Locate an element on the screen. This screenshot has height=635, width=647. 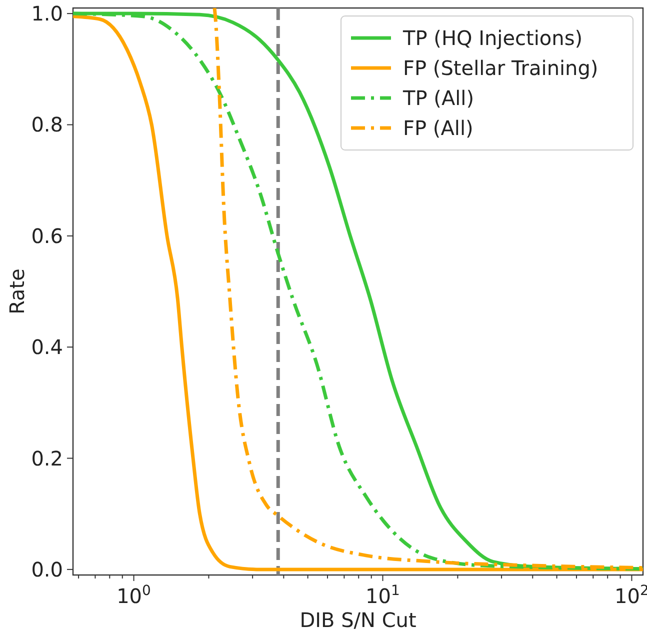
x-axis-title: DIB S/N Cut is located at coordinates (358, 620).